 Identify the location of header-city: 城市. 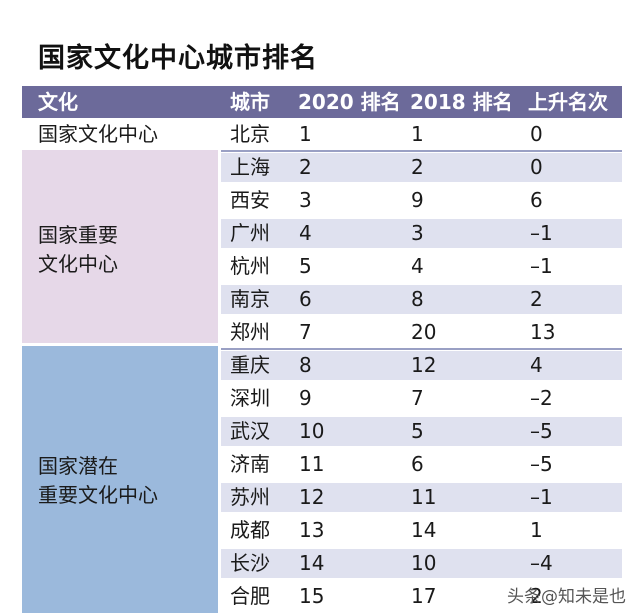
(250, 102).